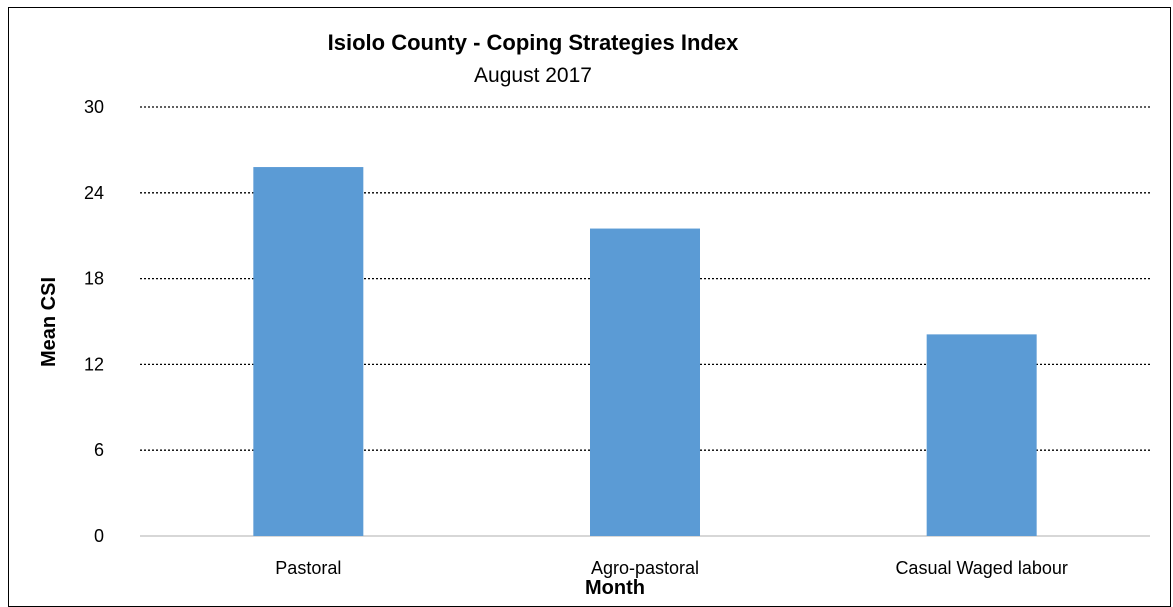  Describe the element at coordinates (645, 568) in the screenshot. I see `x-tick-label: Agro-pastoral` at that location.